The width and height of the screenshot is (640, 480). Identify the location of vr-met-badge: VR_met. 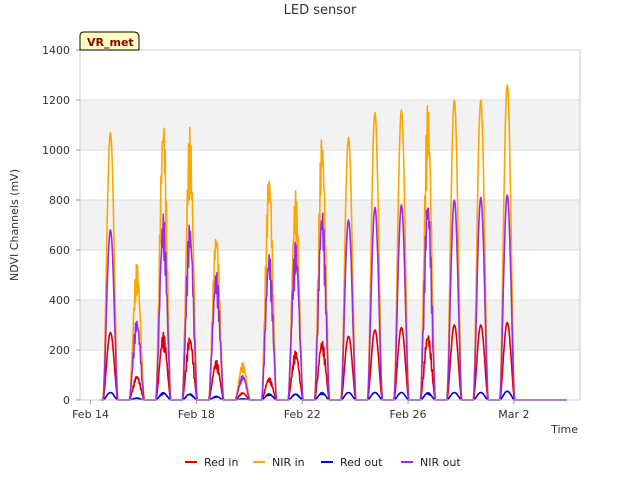
(109, 41).